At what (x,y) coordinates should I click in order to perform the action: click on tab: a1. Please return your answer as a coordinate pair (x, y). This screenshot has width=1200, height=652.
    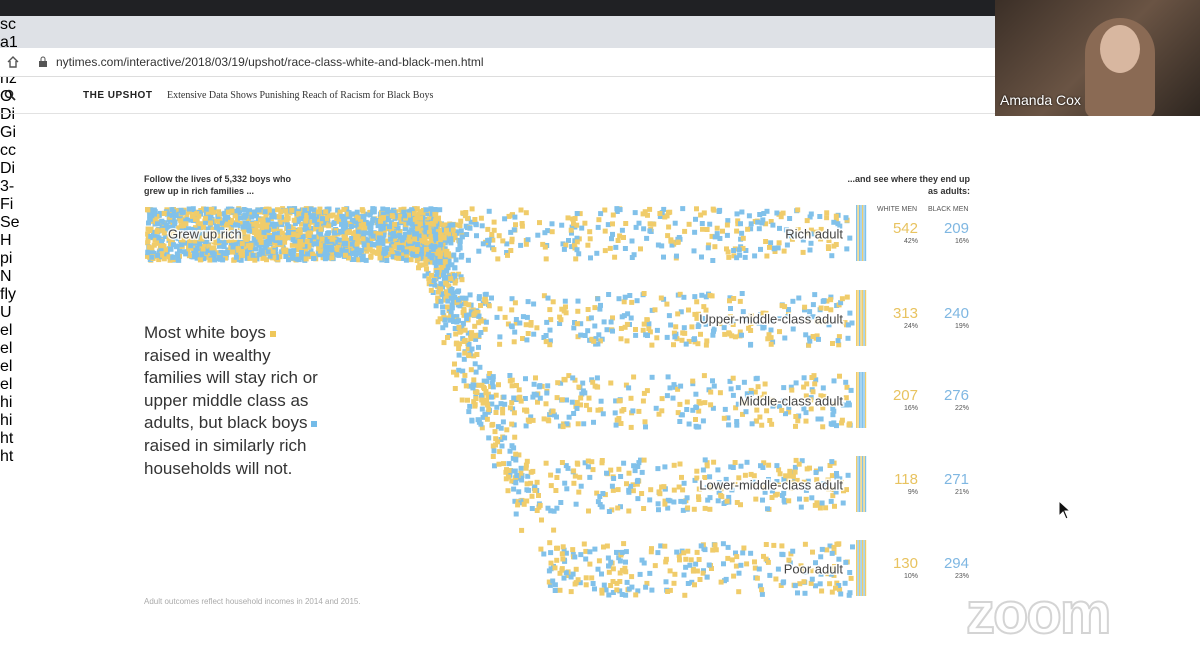
    Looking at the image, I should click on (600, 43).